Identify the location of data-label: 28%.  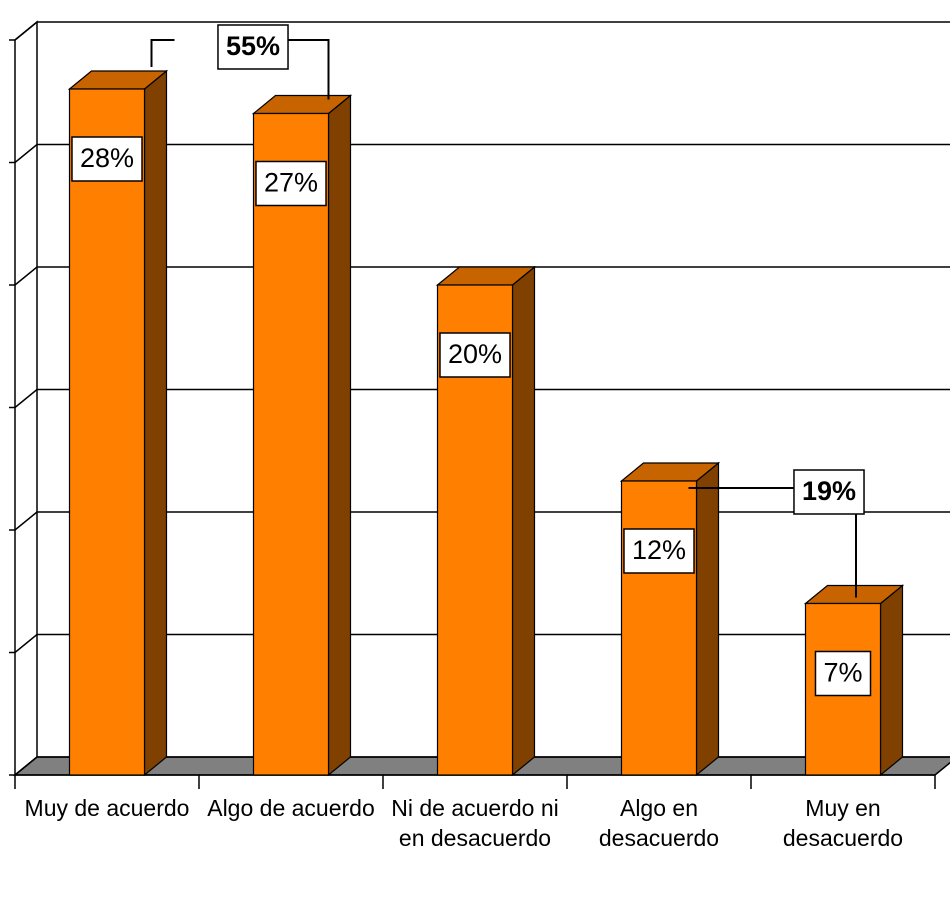
(107, 158).